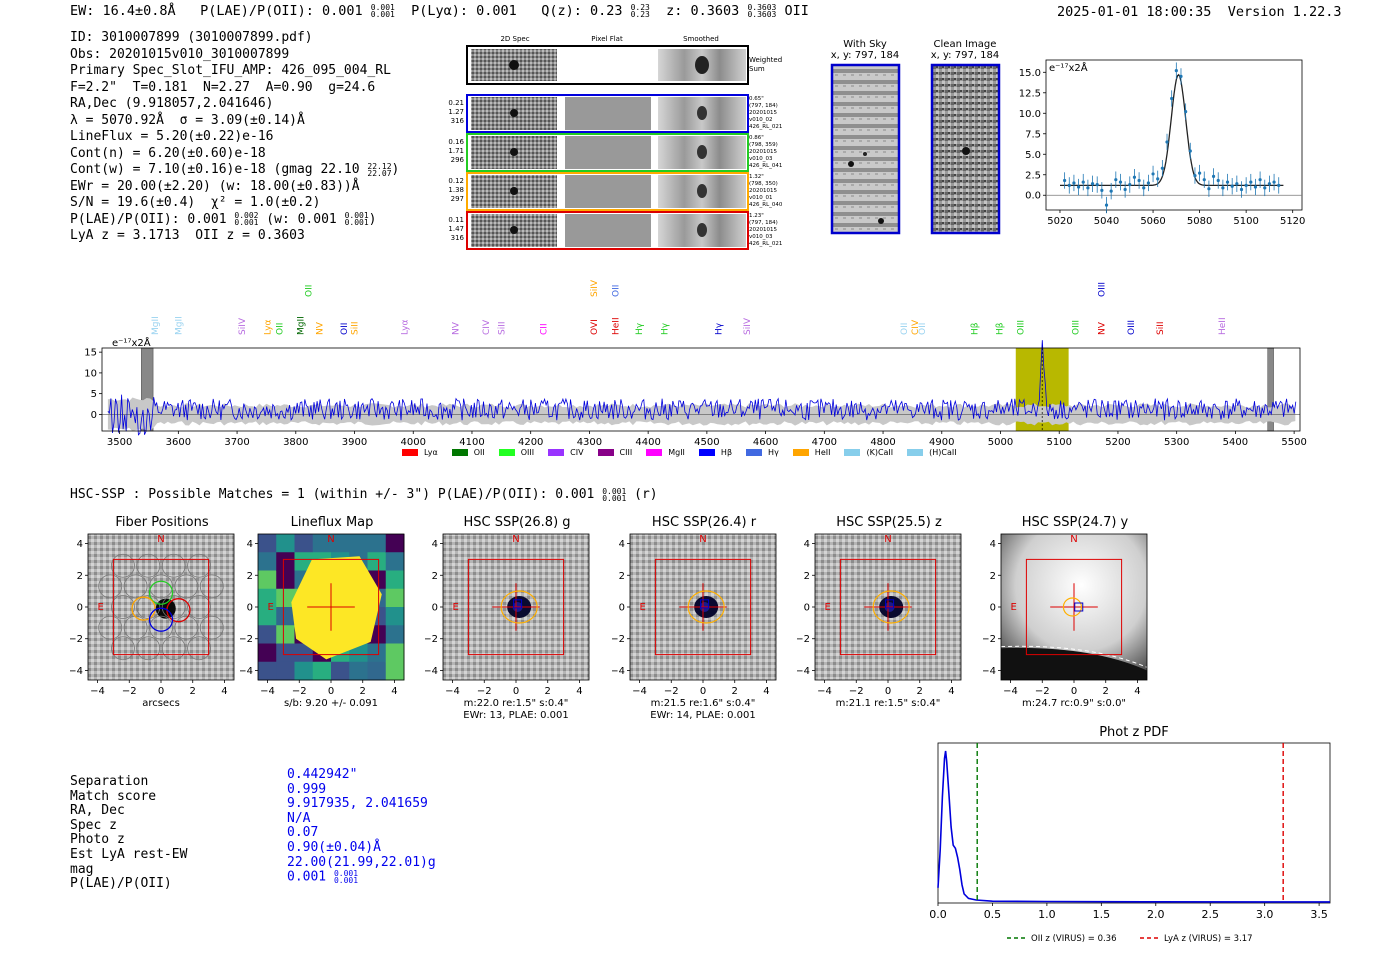 The image size is (1400, 953). What do you see at coordinates (811, 452) in the screenshot?
I see `legend-item: HeII` at bounding box center [811, 452].